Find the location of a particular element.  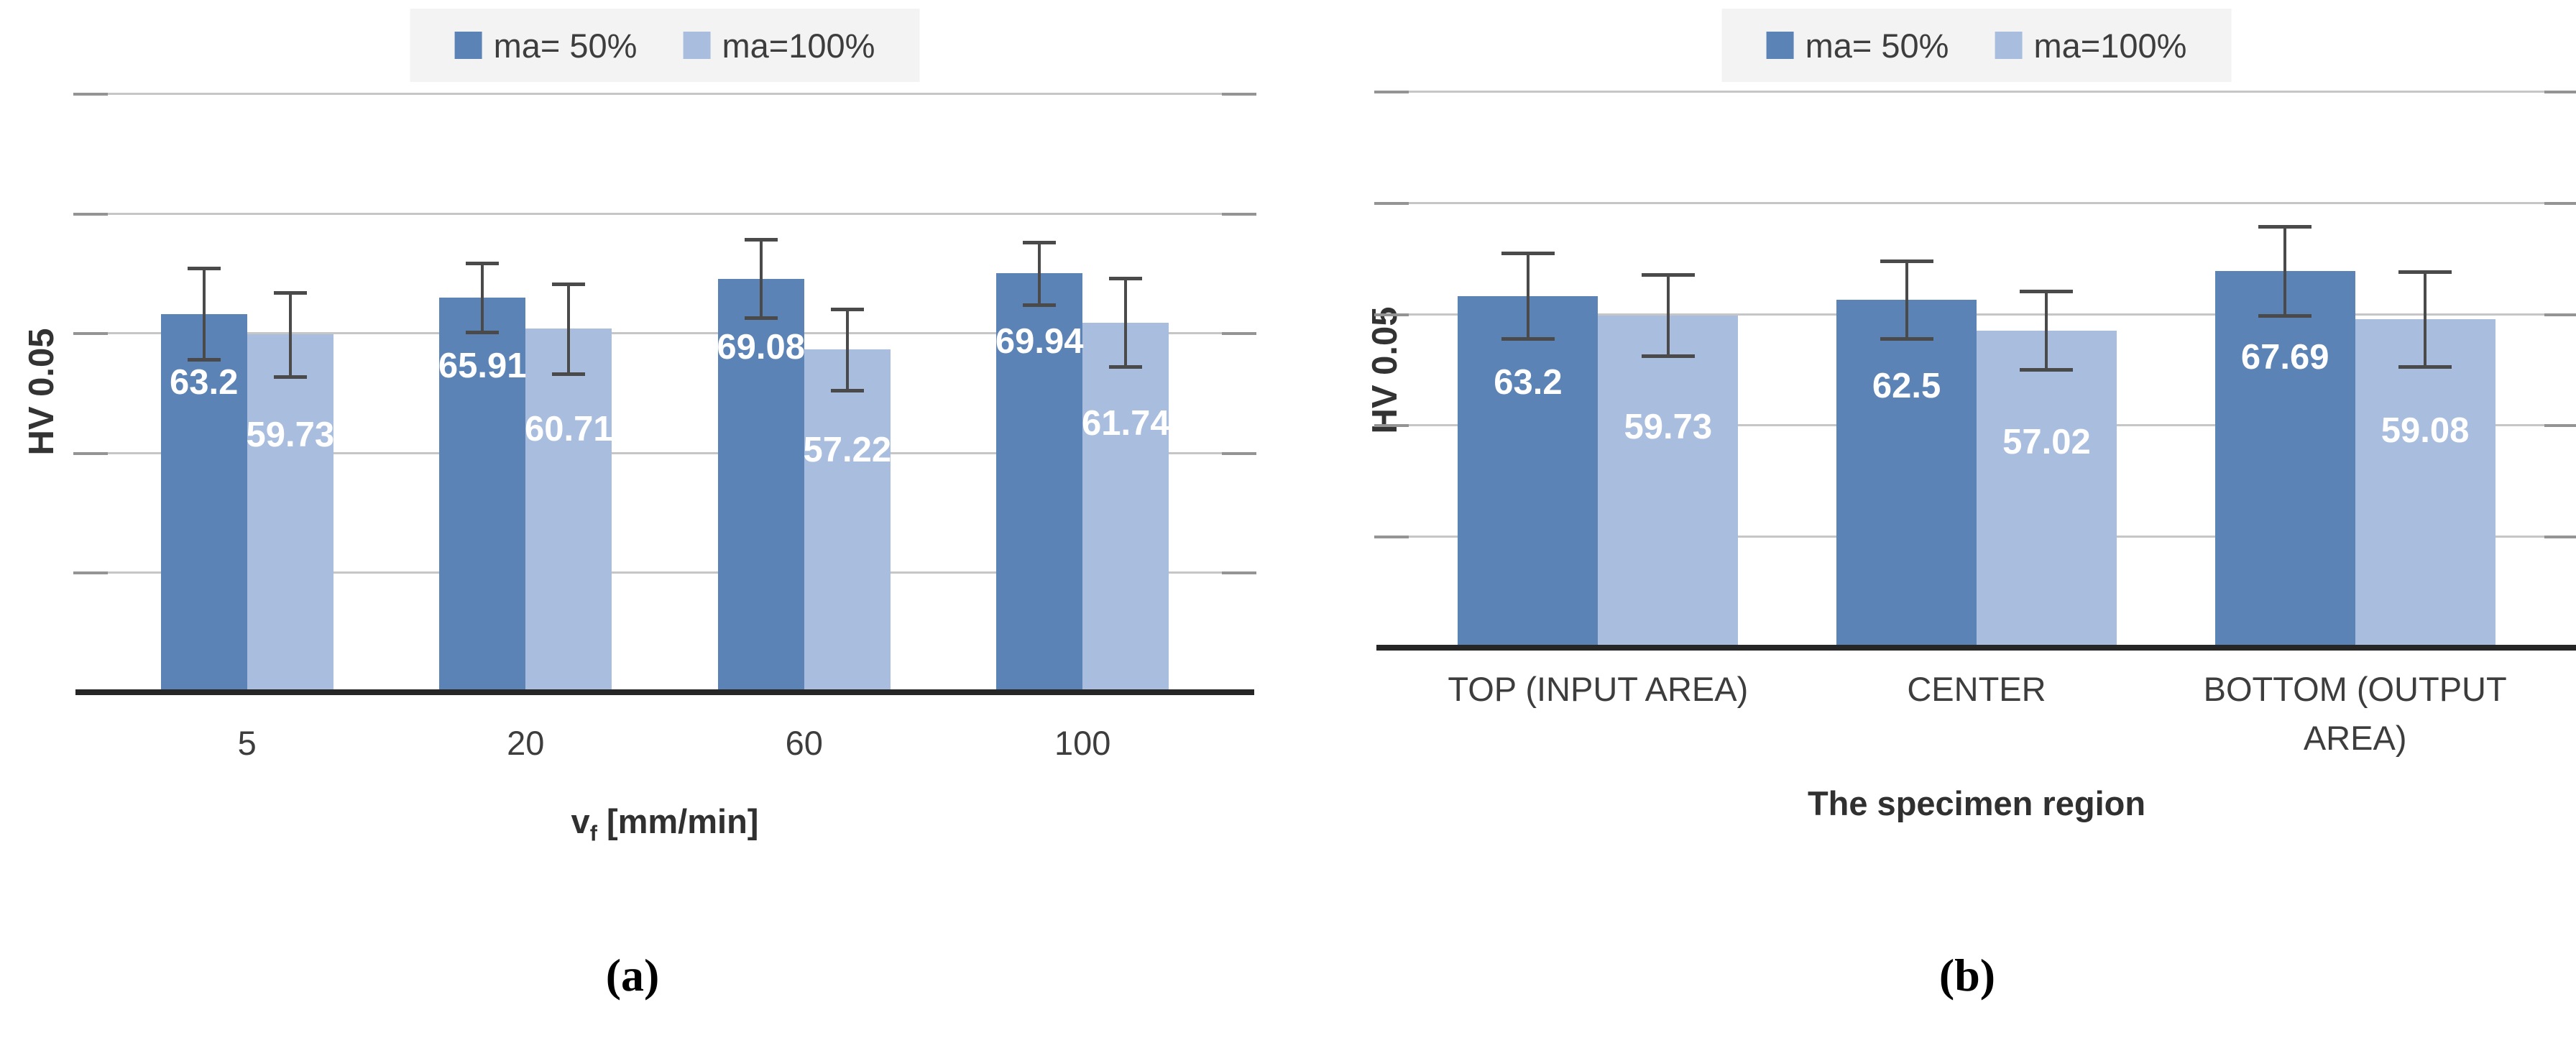

x-tick-label: 5 is located at coordinates (247, 743).